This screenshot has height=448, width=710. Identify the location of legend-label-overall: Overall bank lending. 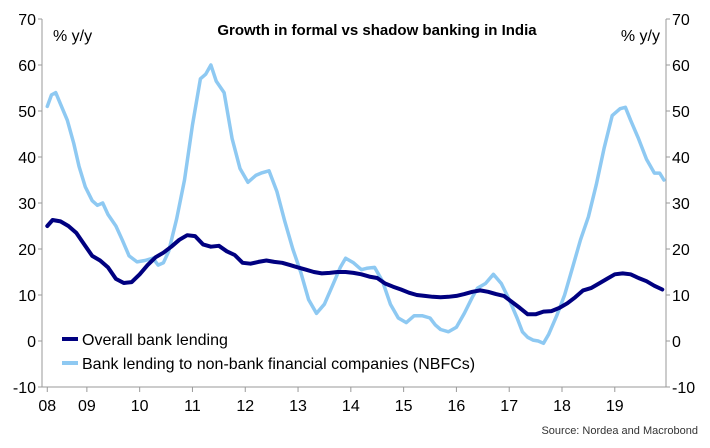
(155, 340).